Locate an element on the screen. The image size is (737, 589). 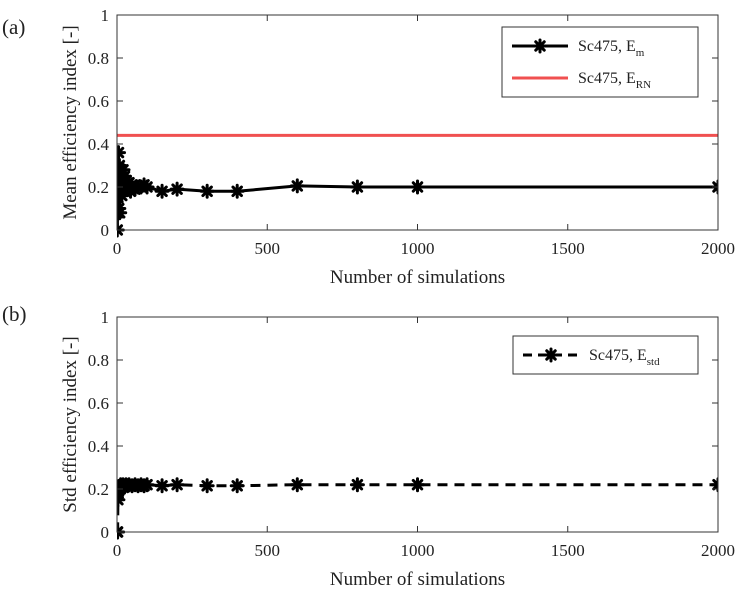
legend-label: Sc475, Em is located at coordinates (611, 48).